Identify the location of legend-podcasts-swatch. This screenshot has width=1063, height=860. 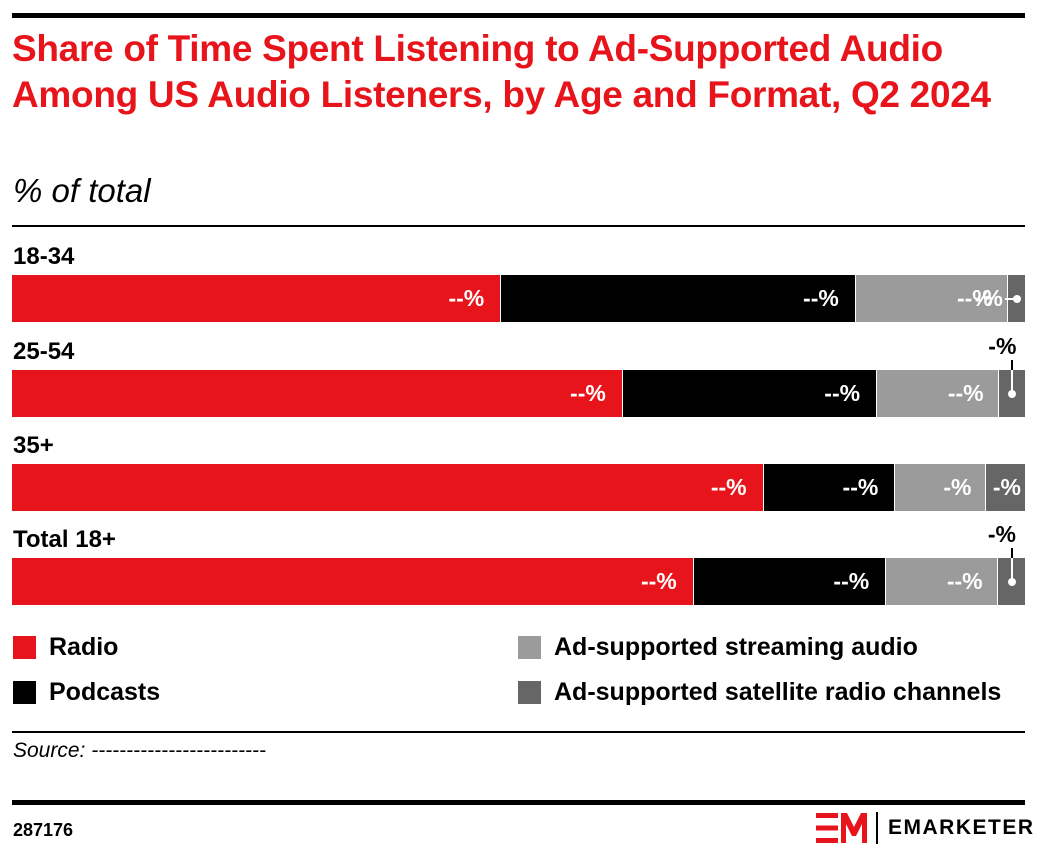
(24, 692).